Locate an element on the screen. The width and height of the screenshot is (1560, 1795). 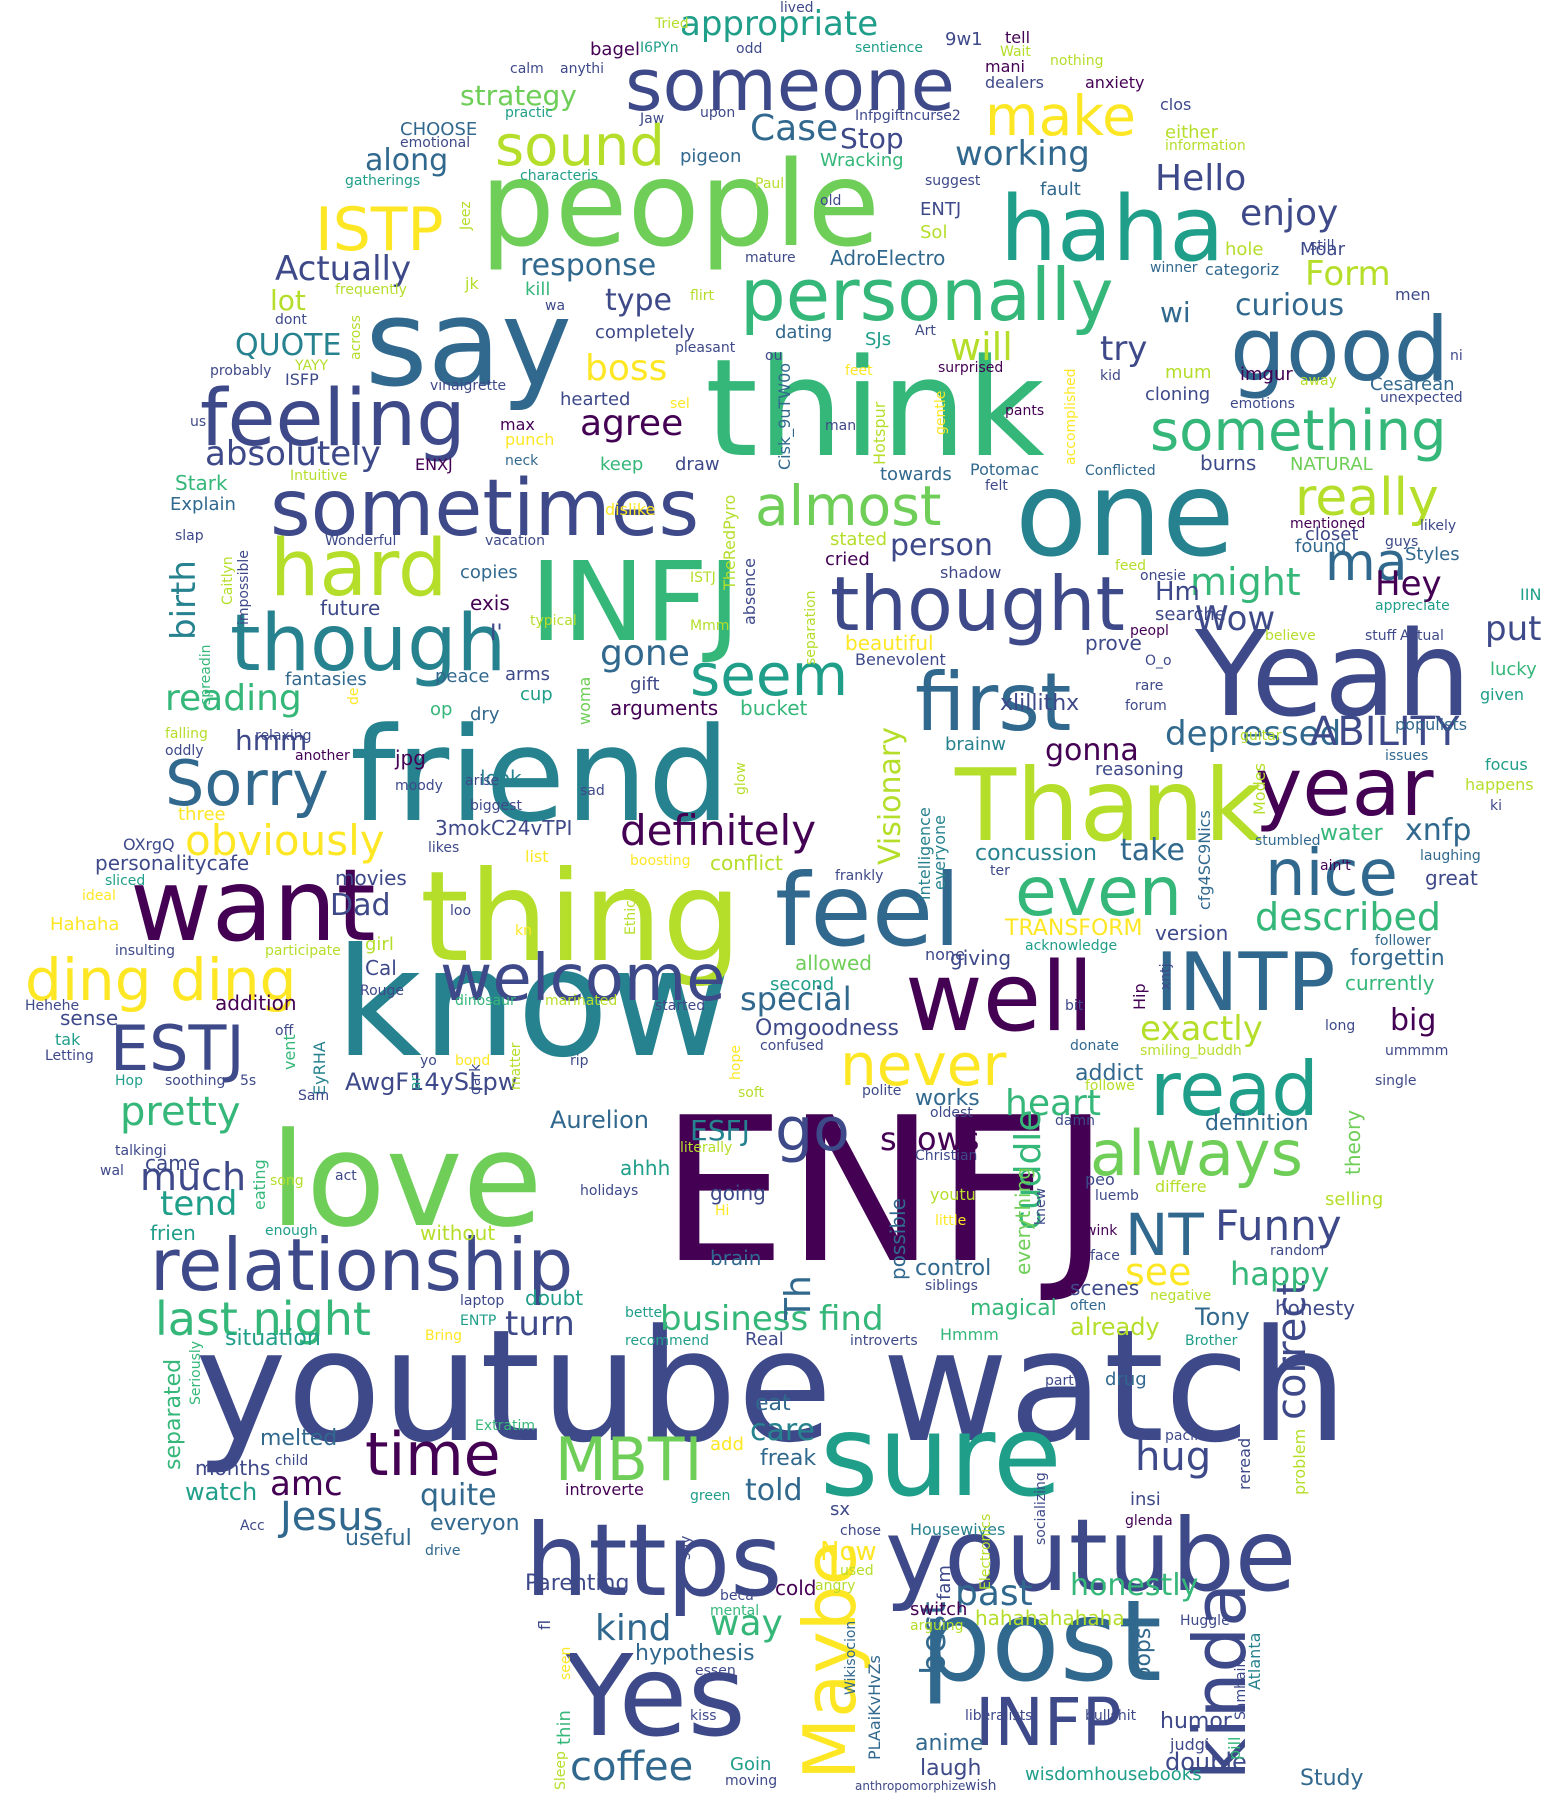
cloud-word: ma is located at coordinates (1366, 563).